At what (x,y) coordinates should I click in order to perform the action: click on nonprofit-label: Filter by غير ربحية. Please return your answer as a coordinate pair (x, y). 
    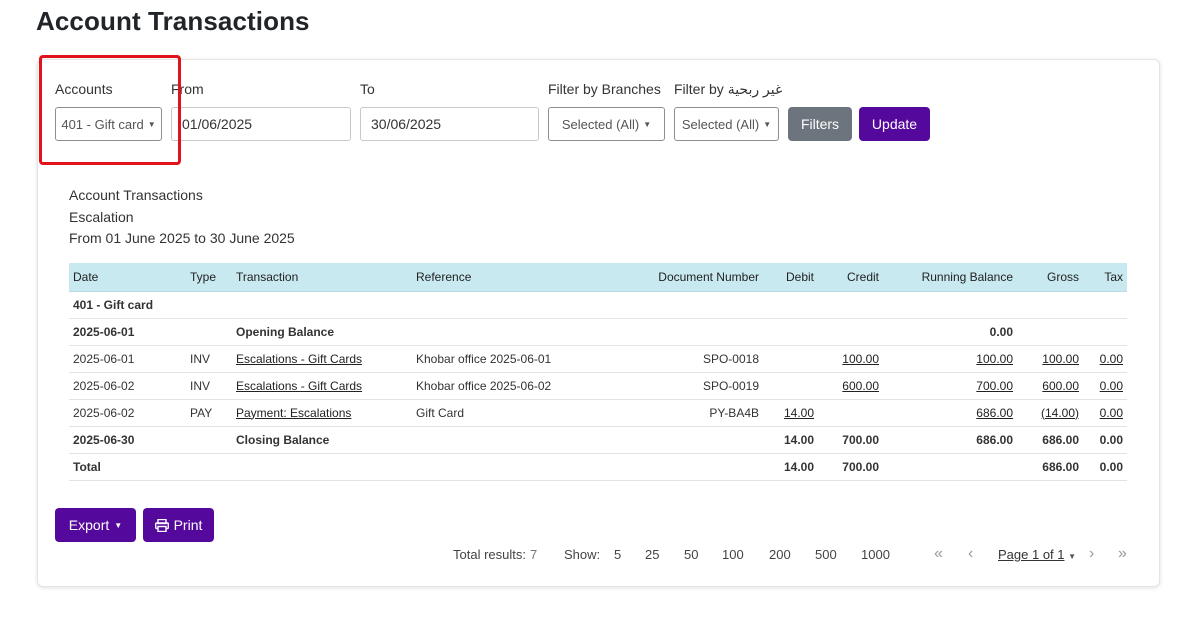
    Looking at the image, I should click on (728, 89).